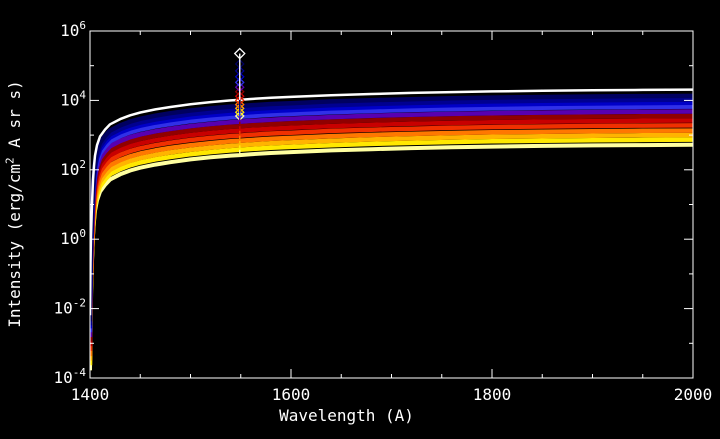 Image resolution: width=720 pixels, height=439 pixels. Describe the element at coordinates (239, 101) in the screenshot. I see `spike-group` at that location.